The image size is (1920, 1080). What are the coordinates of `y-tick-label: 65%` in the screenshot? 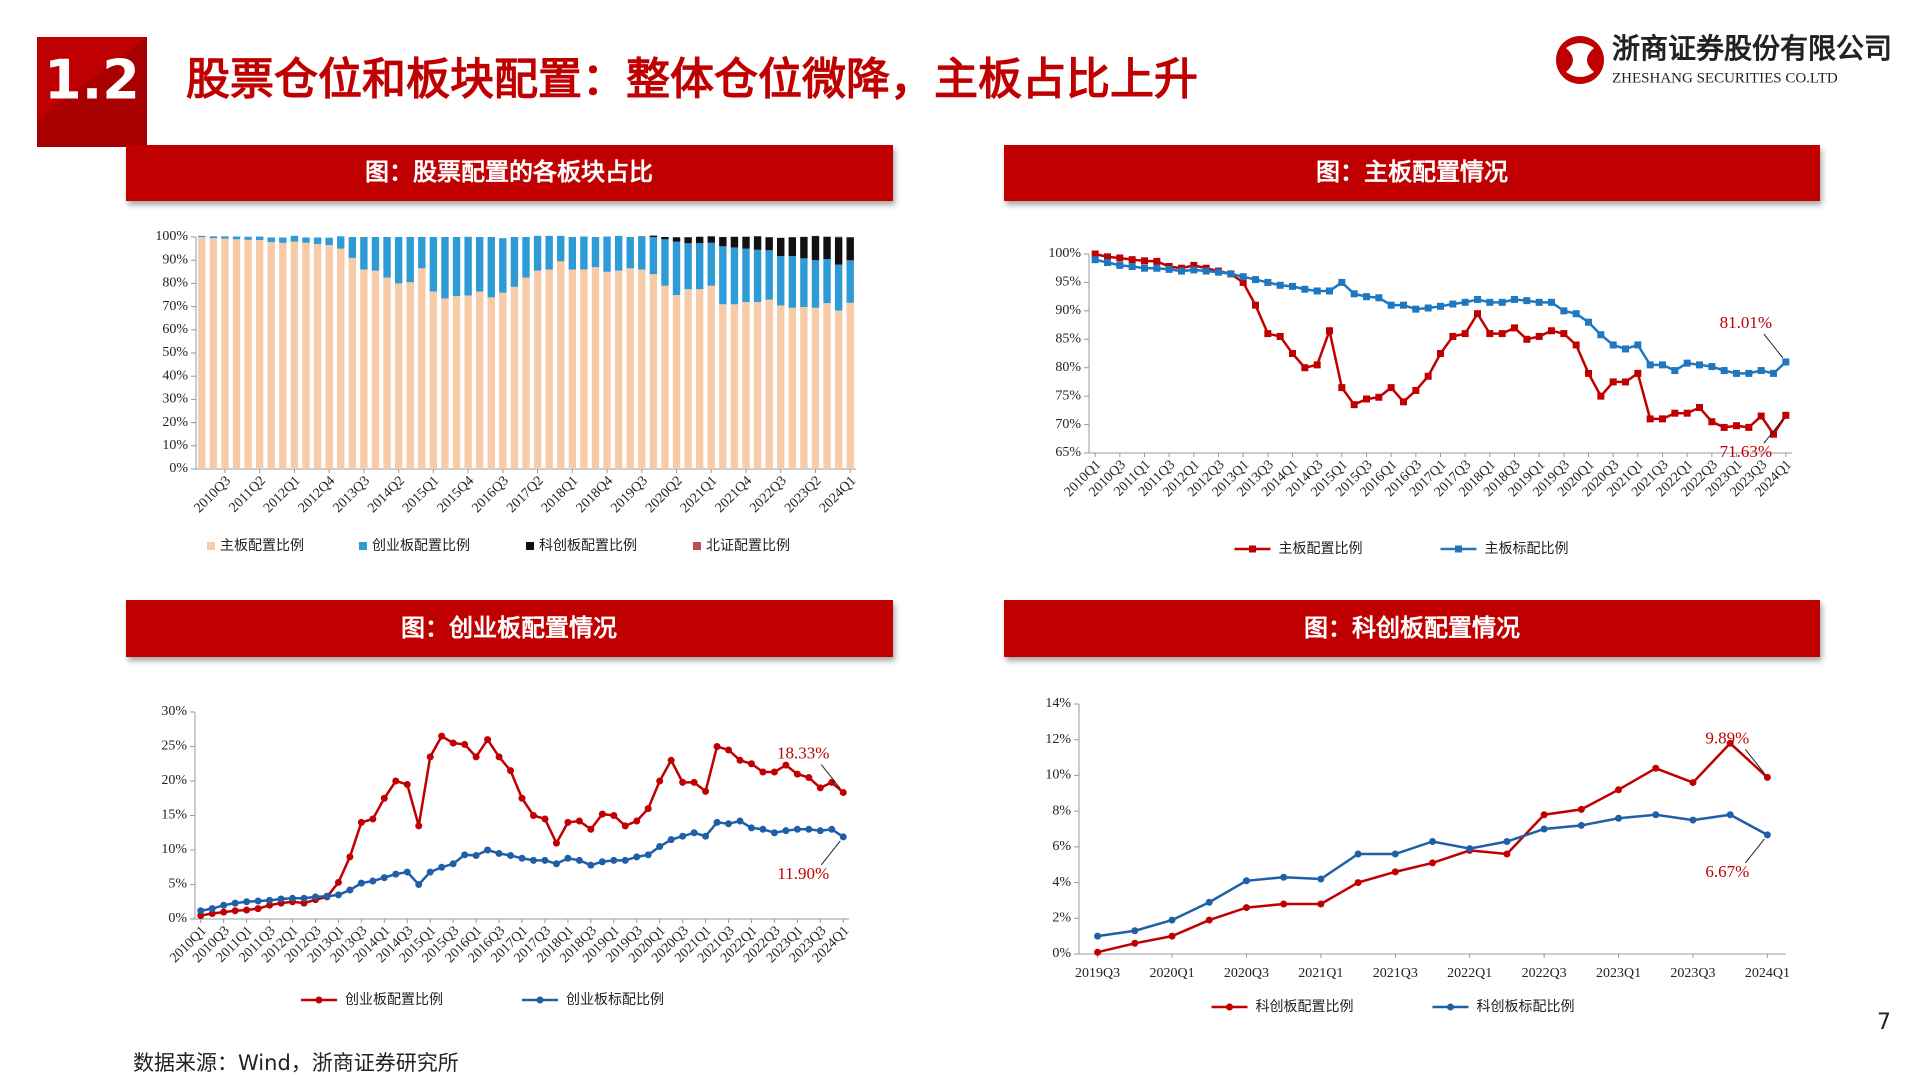 It's located at (1068, 452).